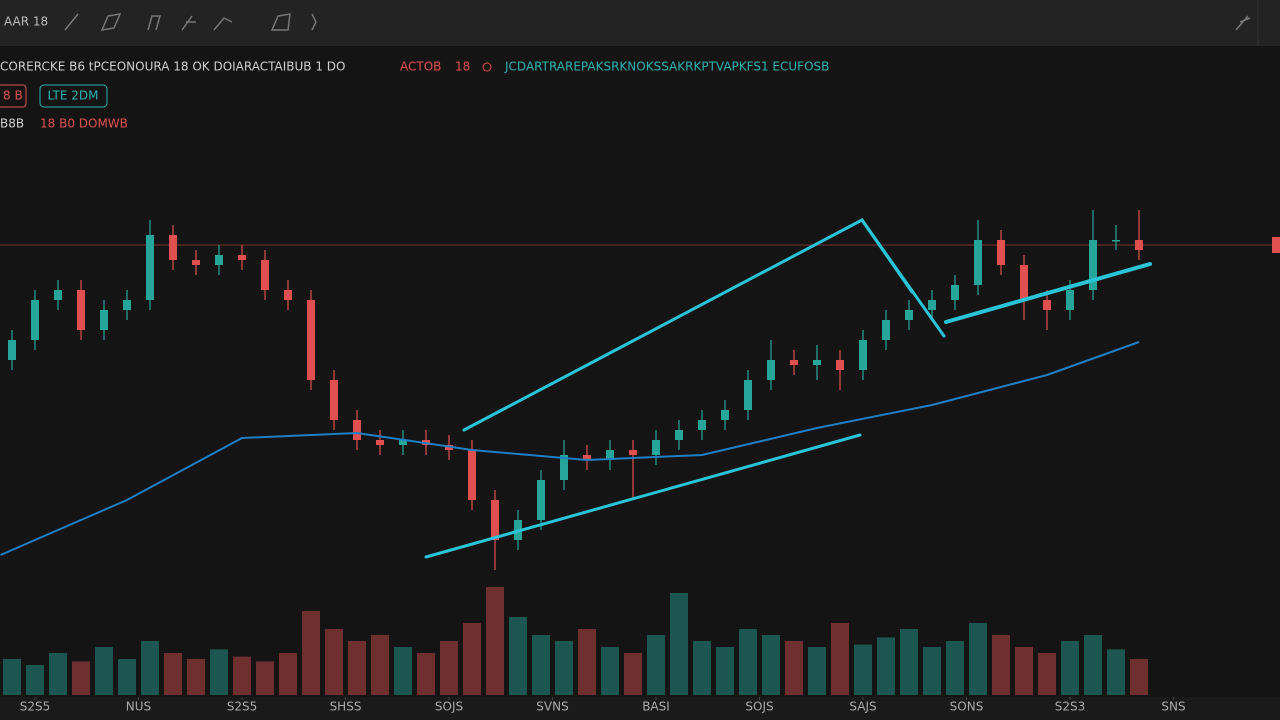 The width and height of the screenshot is (1280, 720). I want to click on legend-dot, so click(487, 67).